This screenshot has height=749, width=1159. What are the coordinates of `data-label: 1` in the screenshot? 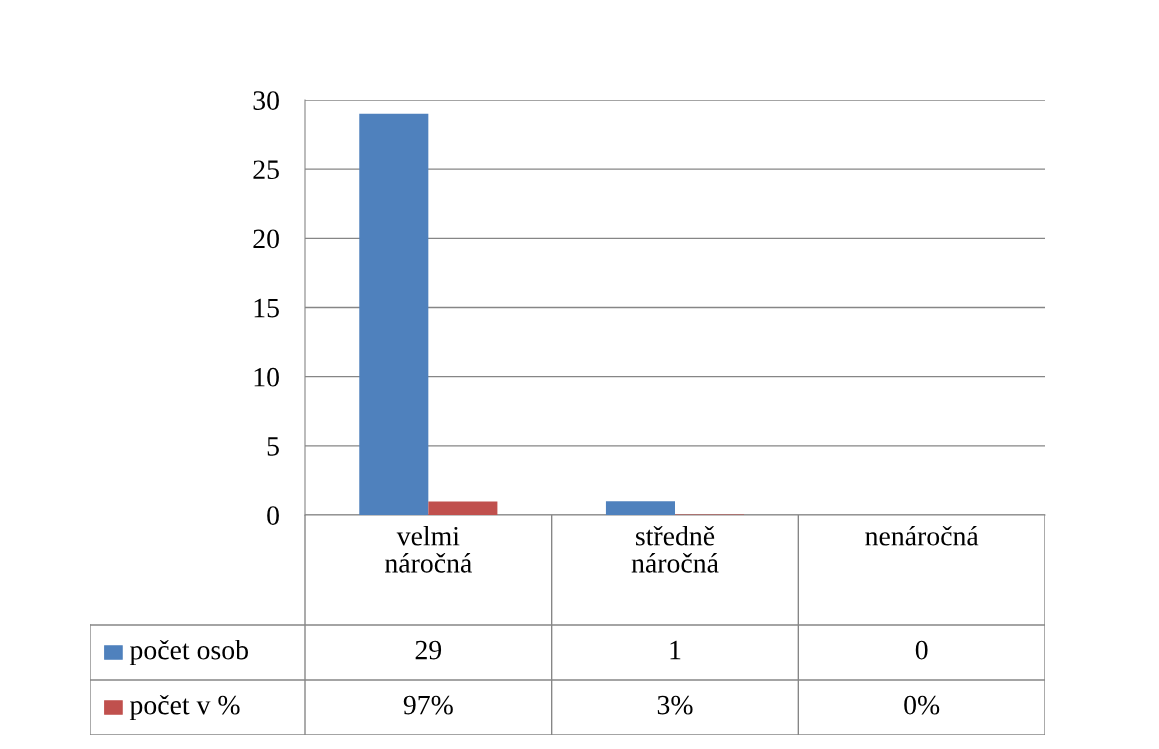 It's located at (675, 650).